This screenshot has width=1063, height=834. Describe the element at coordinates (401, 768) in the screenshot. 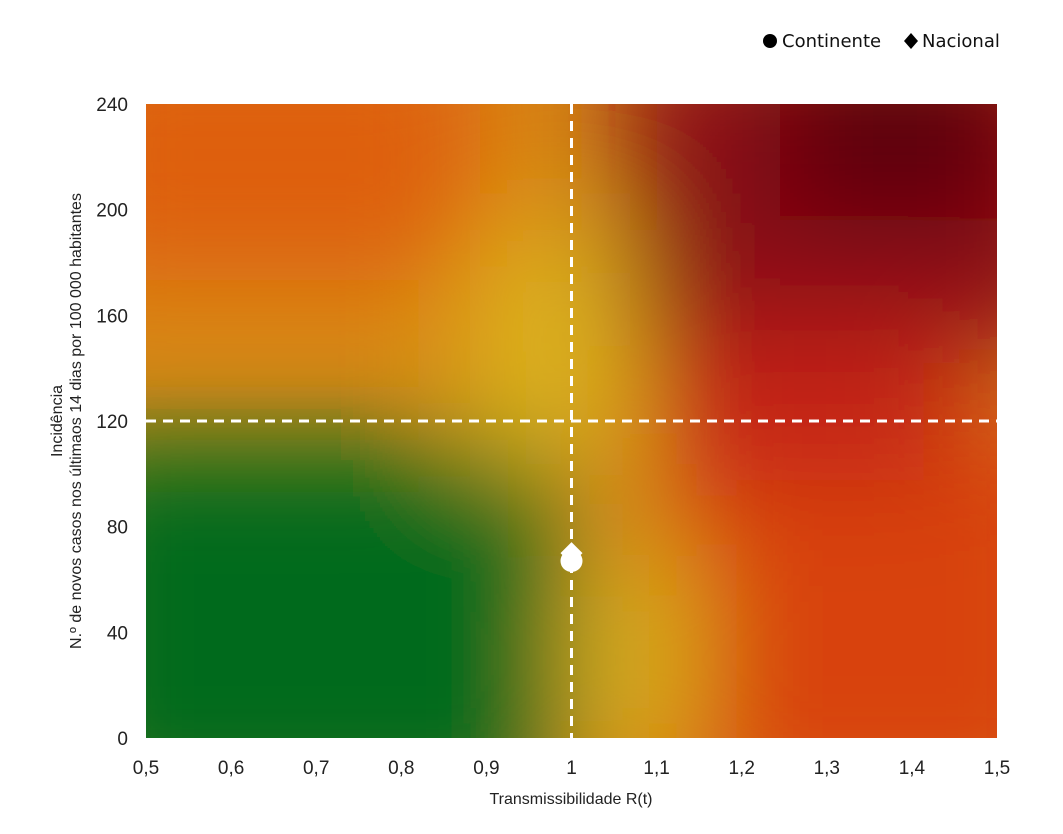

I see `x-tick-label: 0,8` at that location.